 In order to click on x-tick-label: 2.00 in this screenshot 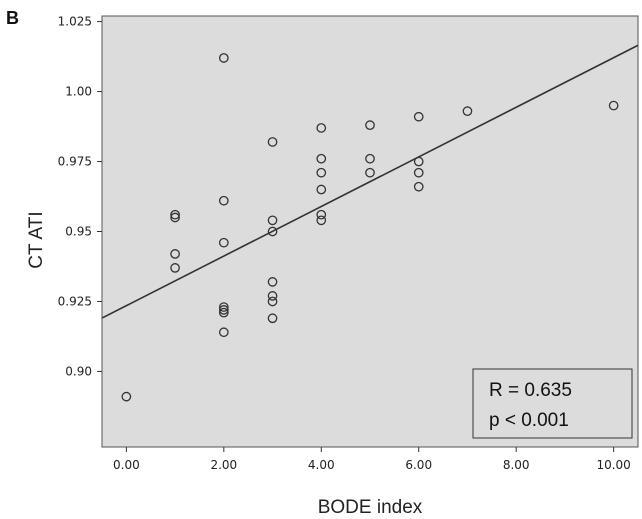, I will do `click(223, 465)`.